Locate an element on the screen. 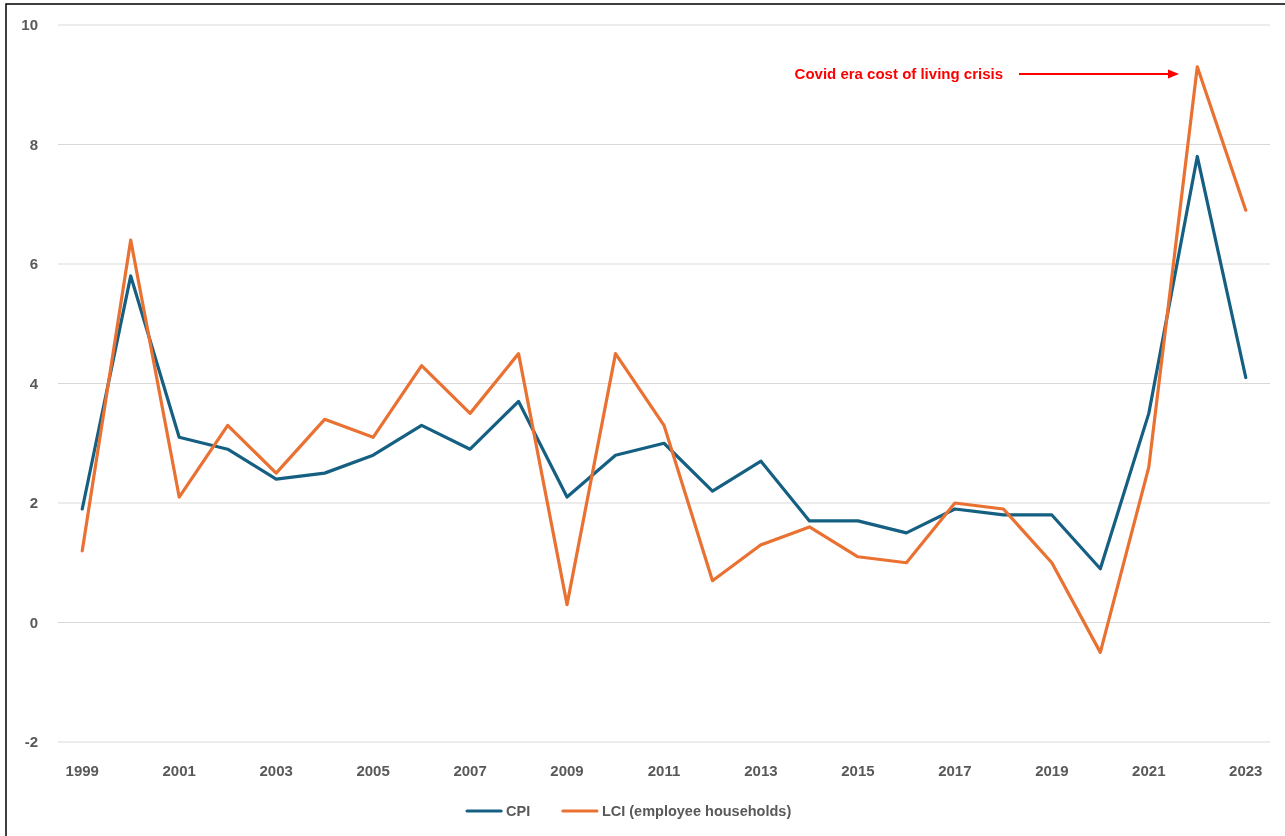 The width and height of the screenshot is (1285, 836). x-tick-label: 2013 is located at coordinates (761, 770).